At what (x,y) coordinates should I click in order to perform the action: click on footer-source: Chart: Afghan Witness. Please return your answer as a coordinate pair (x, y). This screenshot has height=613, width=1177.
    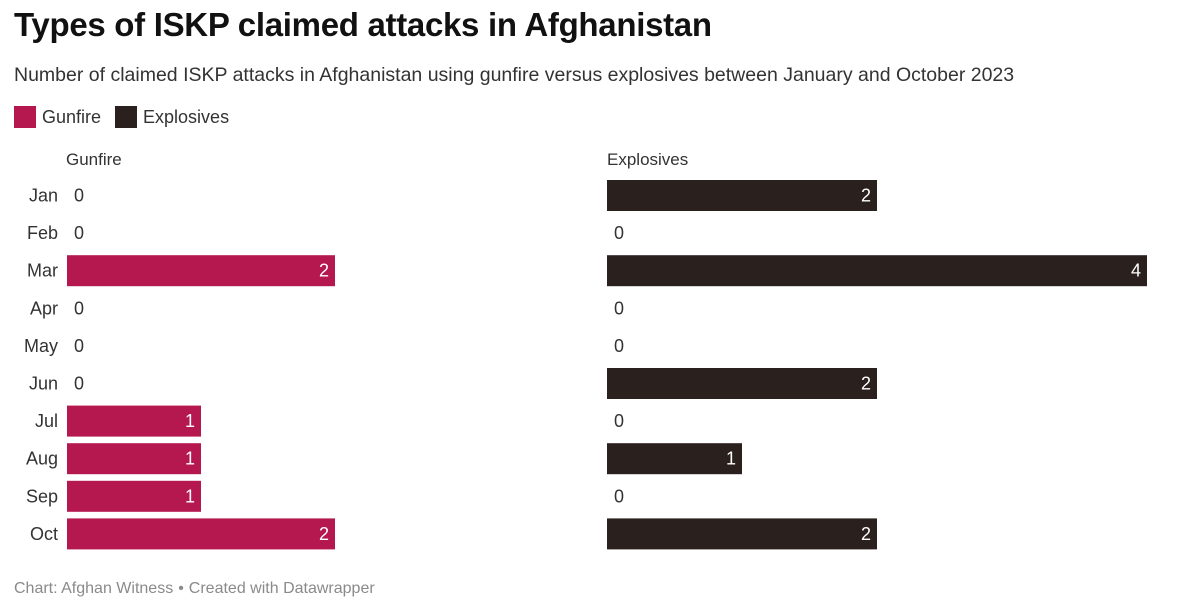
    Looking at the image, I should click on (94, 588).